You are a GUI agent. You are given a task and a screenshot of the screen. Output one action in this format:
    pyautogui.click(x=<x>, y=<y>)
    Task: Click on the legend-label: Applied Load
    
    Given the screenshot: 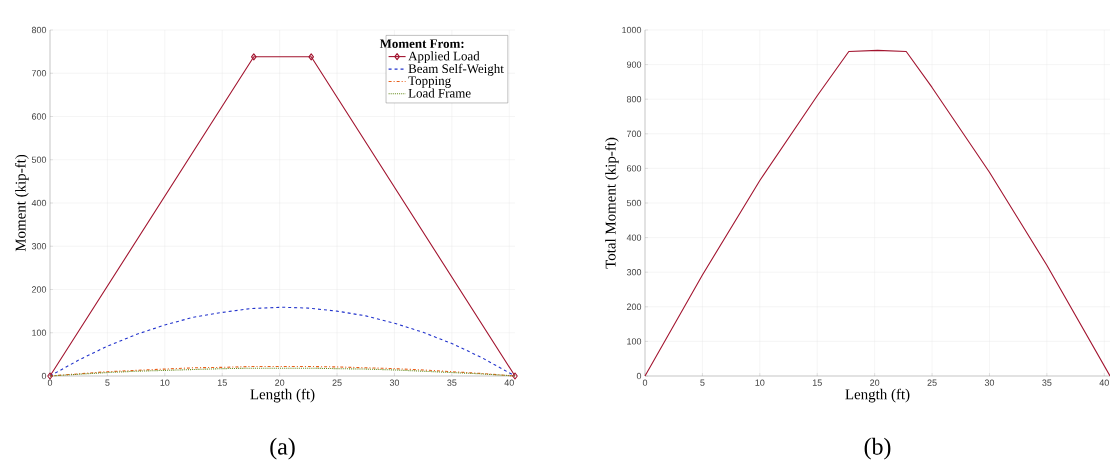 What is the action you would take?
    pyautogui.click(x=444, y=57)
    